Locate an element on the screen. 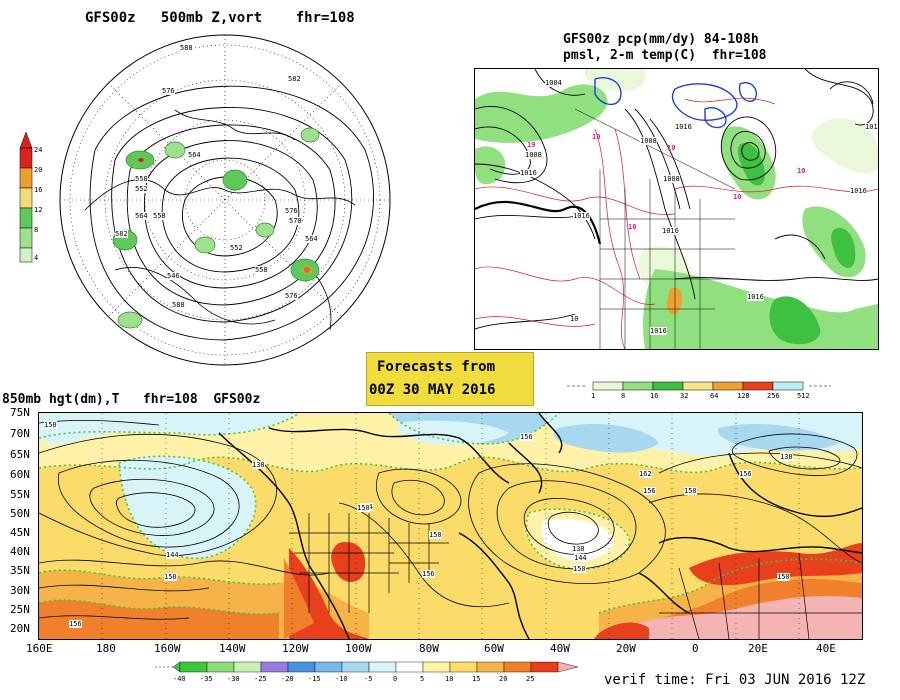 This screenshot has width=900, height=700. lon-label: 160W is located at coordinates (167, 648).